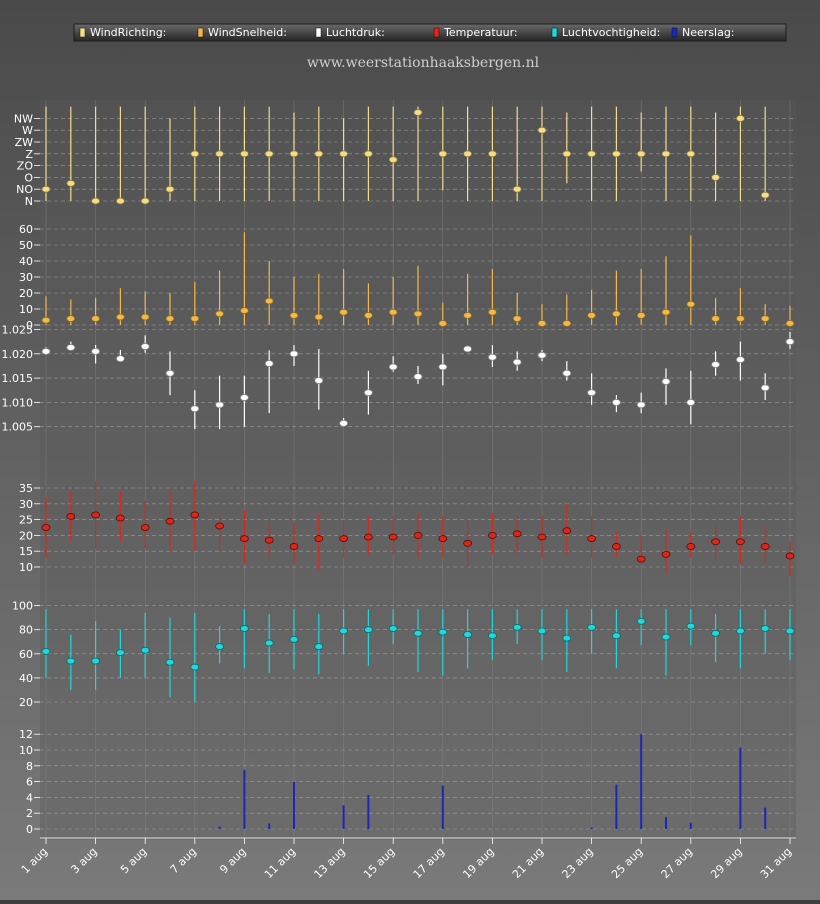  What do you see at coordinates (26, 504) in the screenshot?
I see `y-tick-label: 30` at bounding box center [26, 504].